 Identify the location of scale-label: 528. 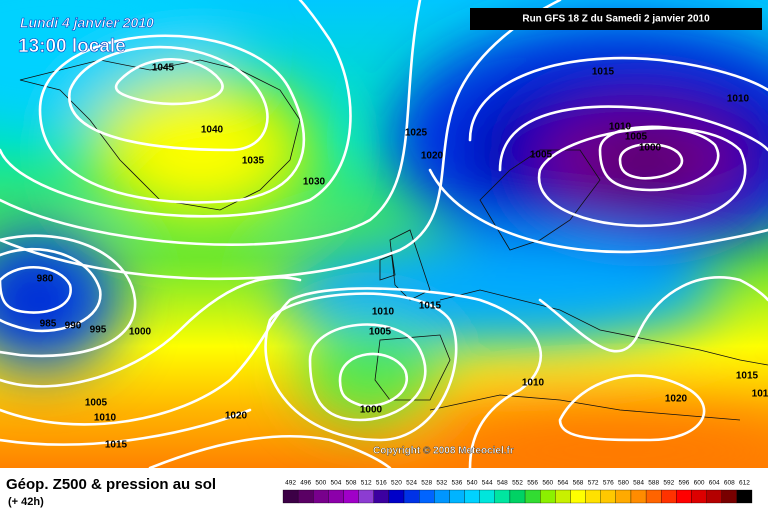
(426, 483).